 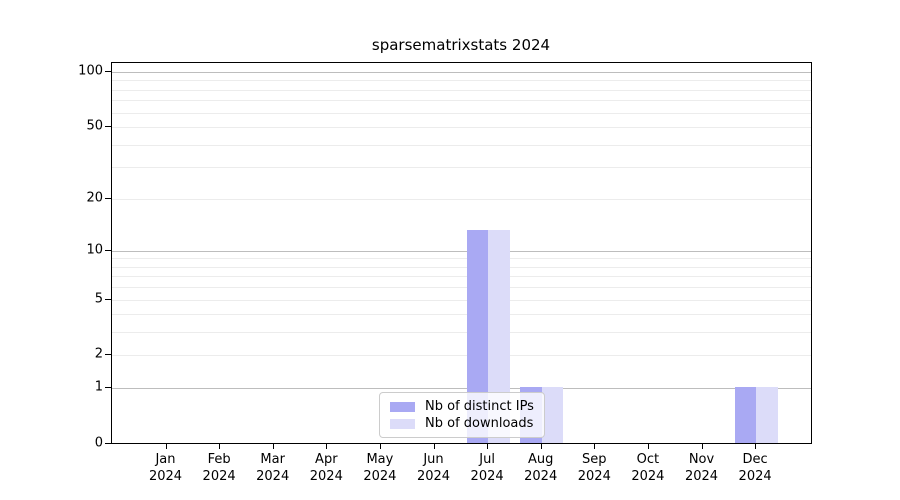 What do you see at coordinates (594, 459) in the screenshot?
I see `x-tick-month: Sep` at bounding box center [594, 459].